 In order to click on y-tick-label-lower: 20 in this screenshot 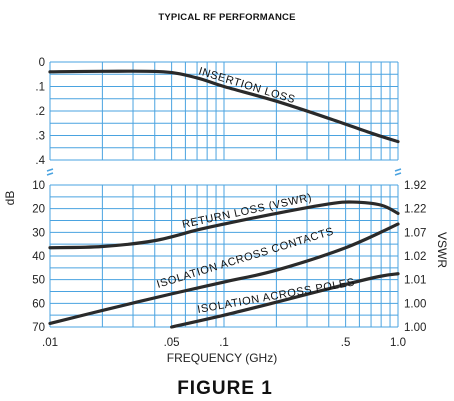, I will do `click(38, 210)`.